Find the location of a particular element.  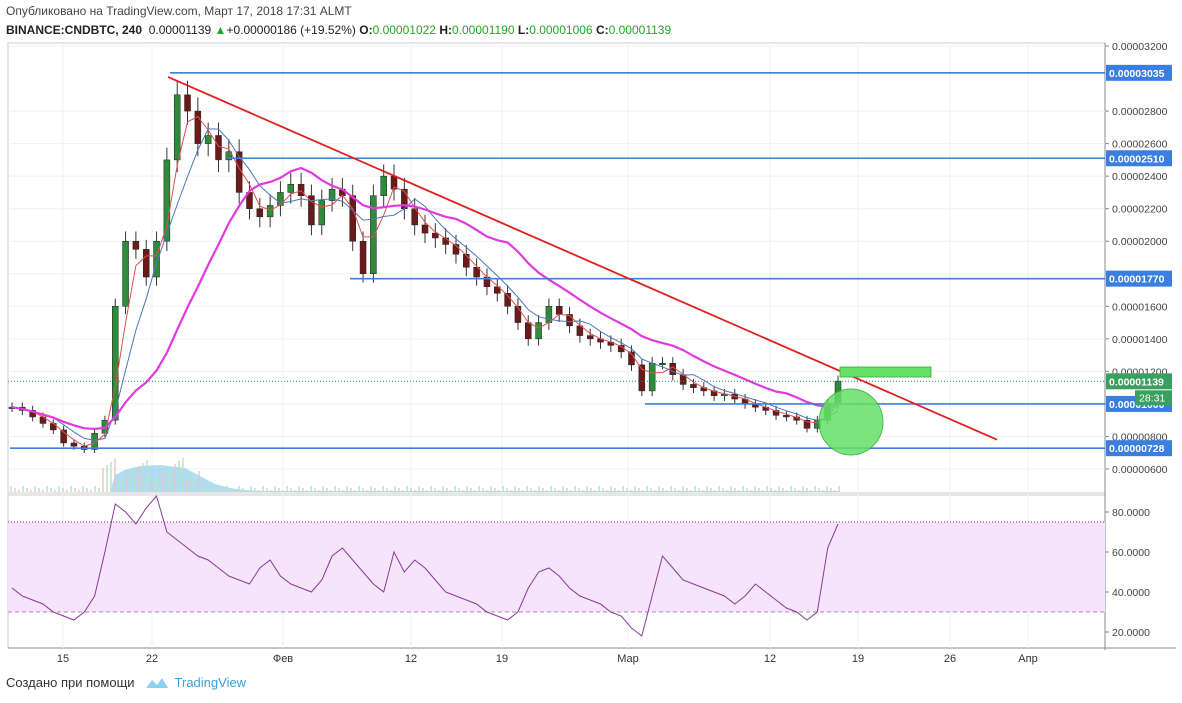

y-tick-label: 0.00001600 is located at coordinates (1140, 307).